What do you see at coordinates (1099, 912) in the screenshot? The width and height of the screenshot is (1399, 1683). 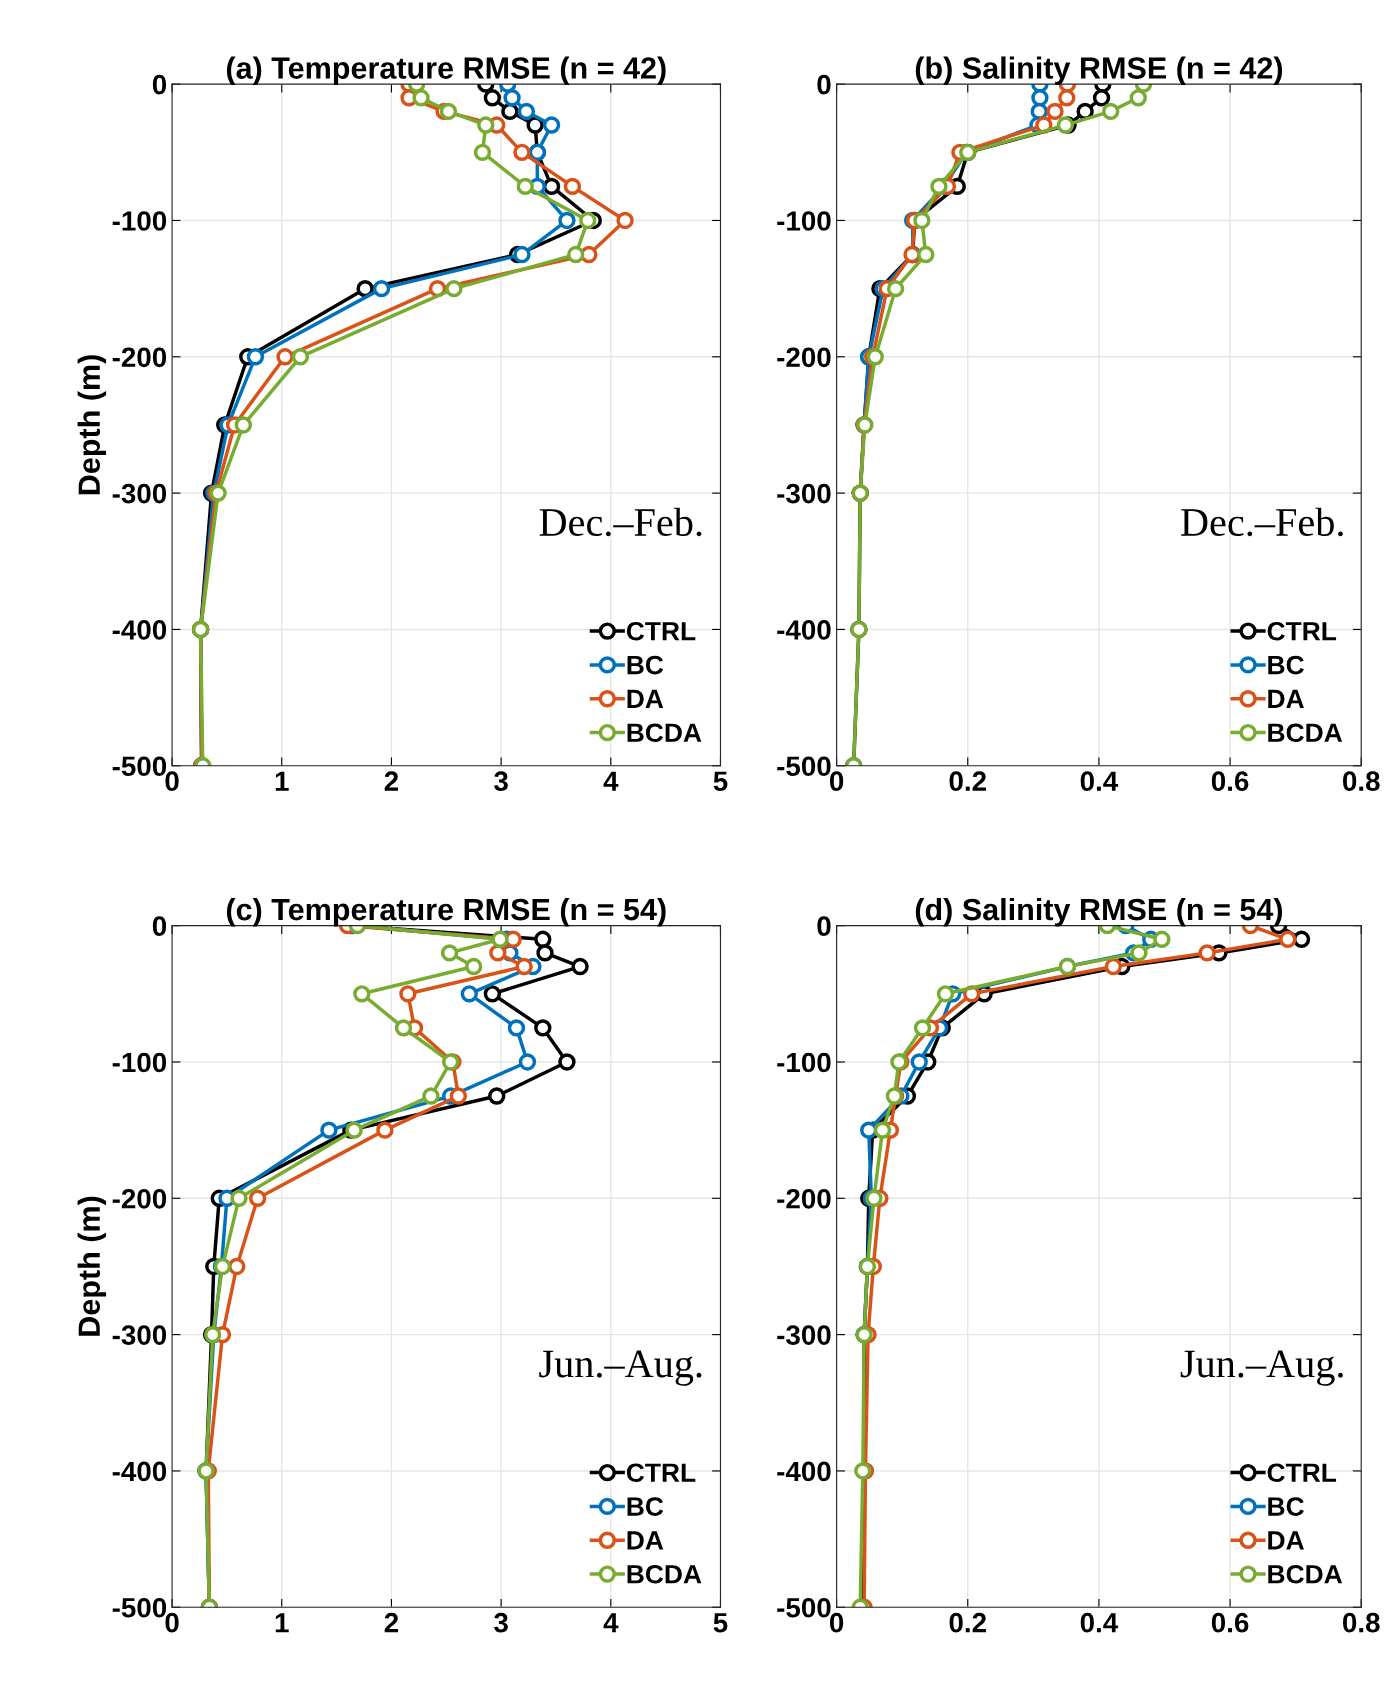 I see `chart-title: (d) Salinity RMSE (n = 54)` at bounding box center [1099, 912].